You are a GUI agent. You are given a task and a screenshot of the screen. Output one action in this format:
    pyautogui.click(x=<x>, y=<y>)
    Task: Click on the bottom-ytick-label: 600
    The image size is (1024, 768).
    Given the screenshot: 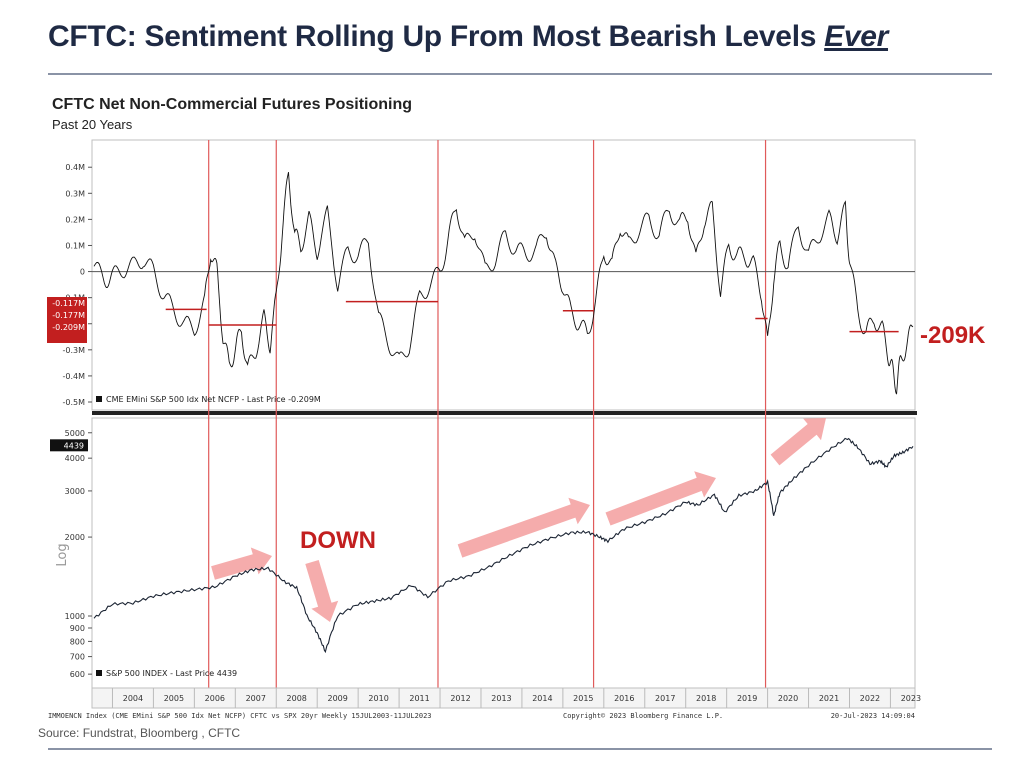 What is the action you would take?
    pyautogui.click(x=77, y=674)
    